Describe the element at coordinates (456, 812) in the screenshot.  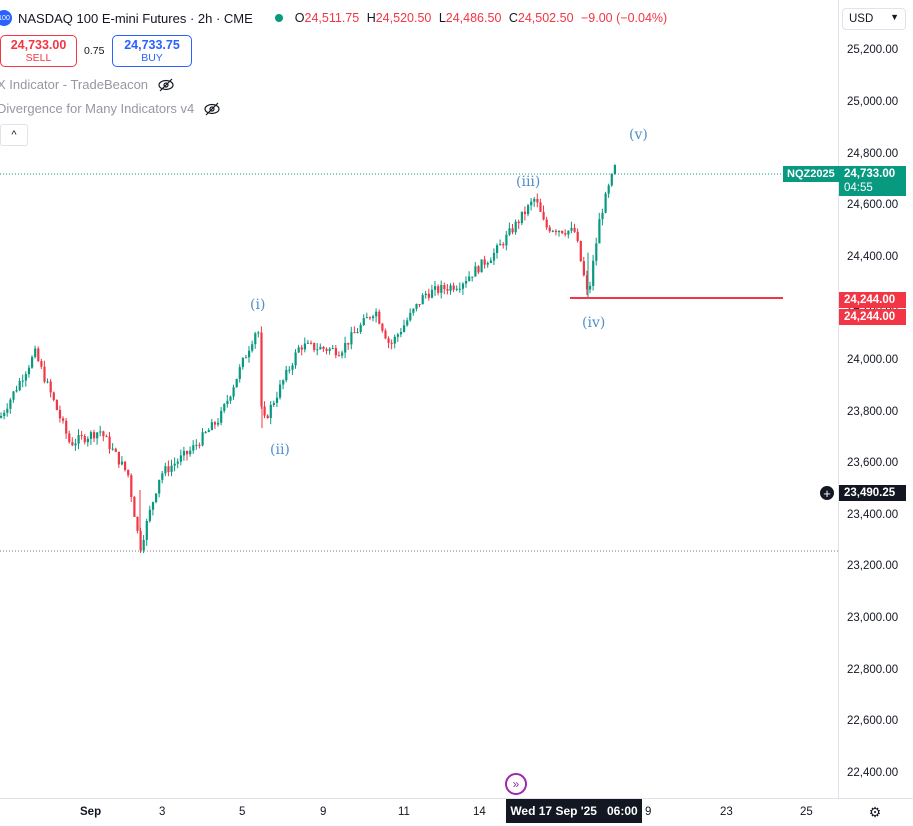
I see `time-axis: Sep 3 5 9 11 14 9 23 25` at that location.